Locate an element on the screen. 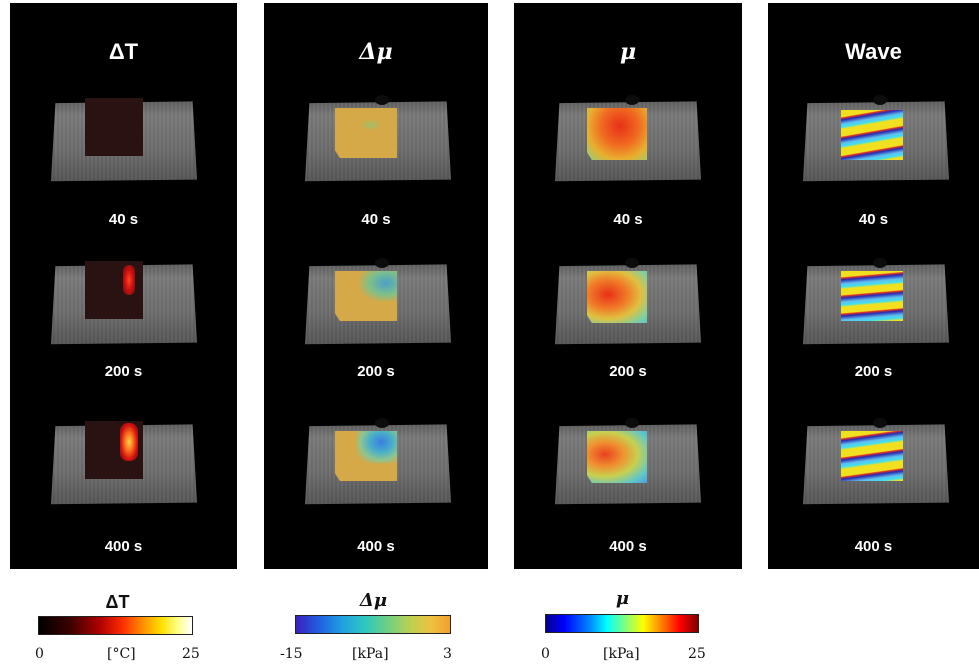  colorbar-title-mu: μ is located at coordinates (622, 598).